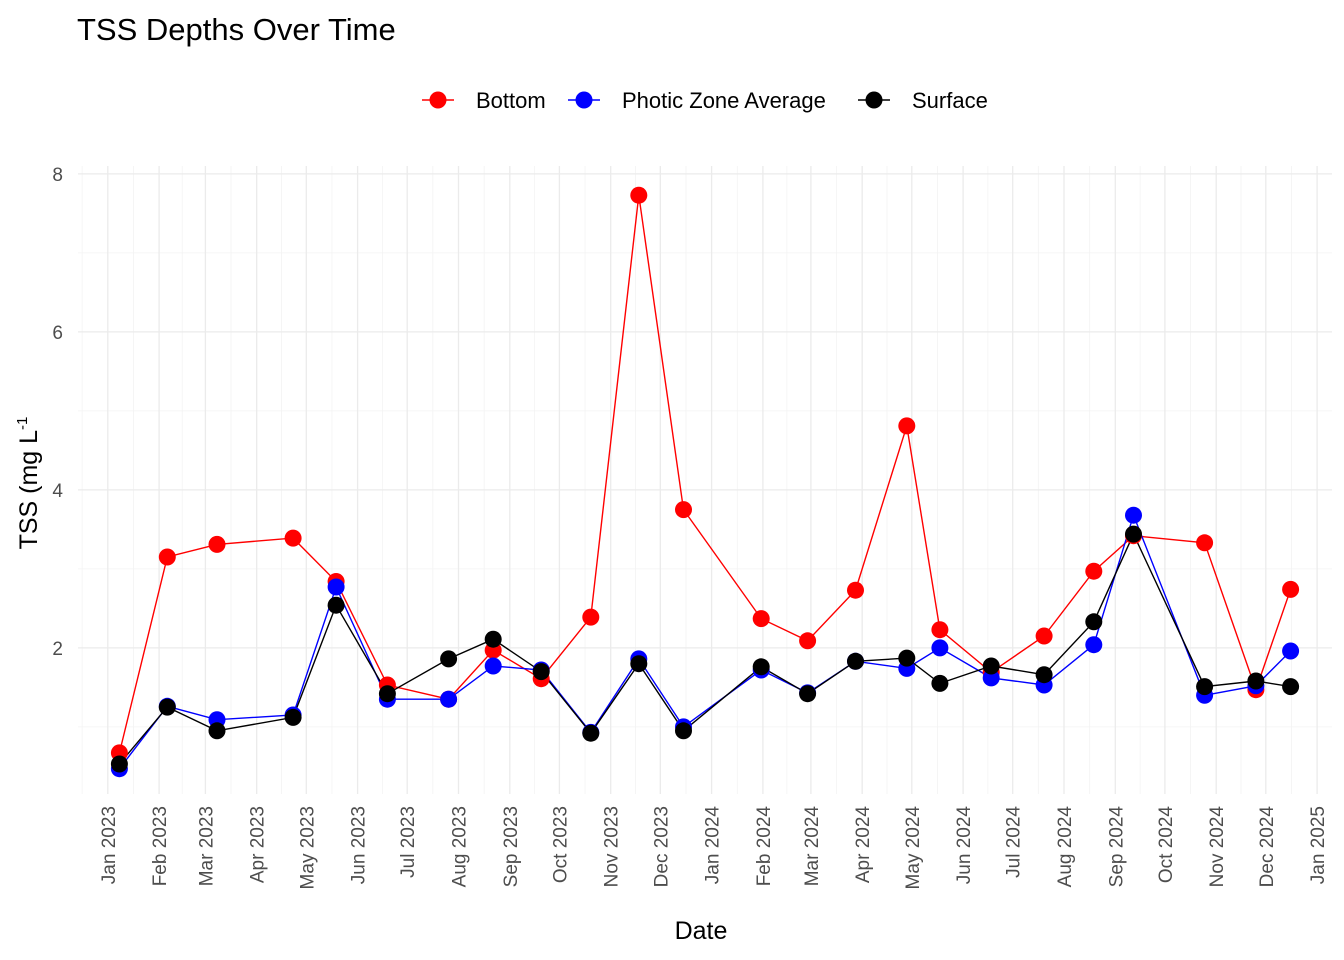 The width and height of the screenshot is (1344, 960). I want to click on x-tick-label: Sep 2024, so click(1116, 847).